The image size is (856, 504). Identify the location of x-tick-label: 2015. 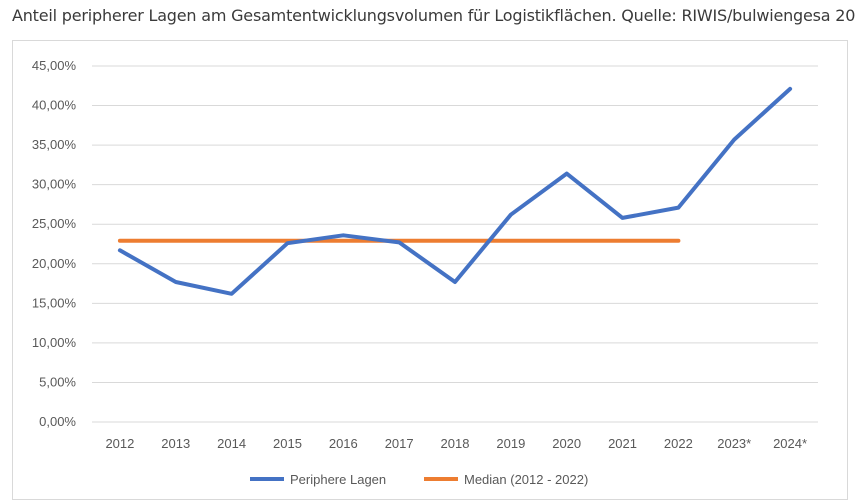
(287, 443).